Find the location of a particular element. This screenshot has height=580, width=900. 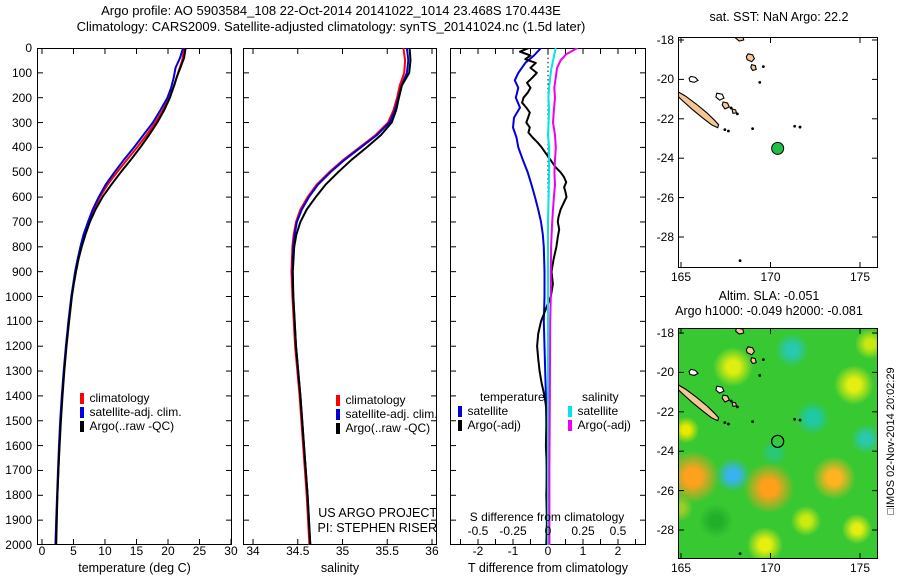

sla-heatmap is located at coordinates (778, 443).